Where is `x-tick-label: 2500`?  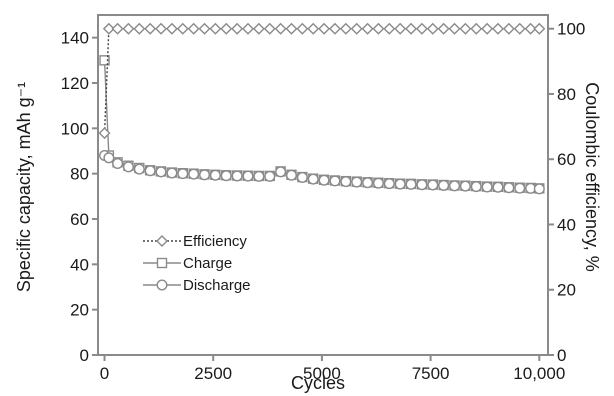 x-tick-label: 2500 is located at coordinates (213, 373).